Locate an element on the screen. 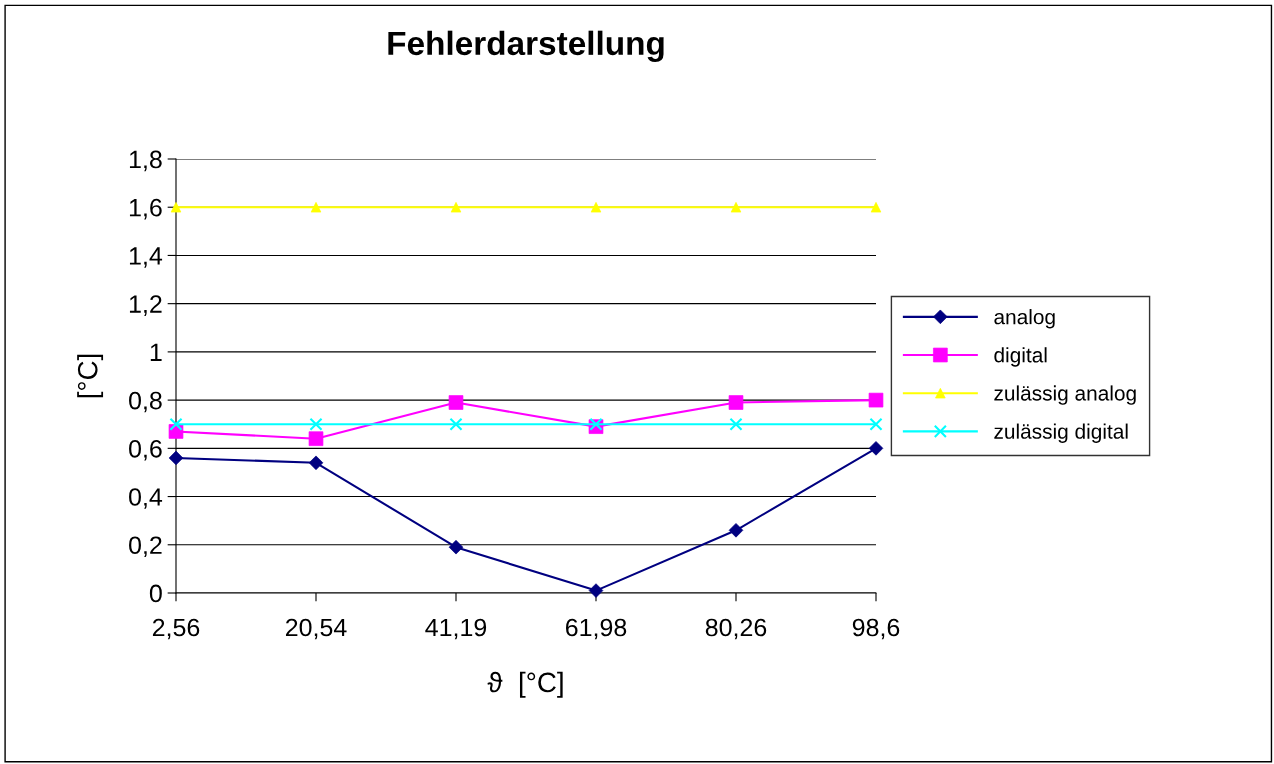 This screenshot has height=764, width=1274. chart-title: Fehlerdarstellung is located at coordinates (526, 46).